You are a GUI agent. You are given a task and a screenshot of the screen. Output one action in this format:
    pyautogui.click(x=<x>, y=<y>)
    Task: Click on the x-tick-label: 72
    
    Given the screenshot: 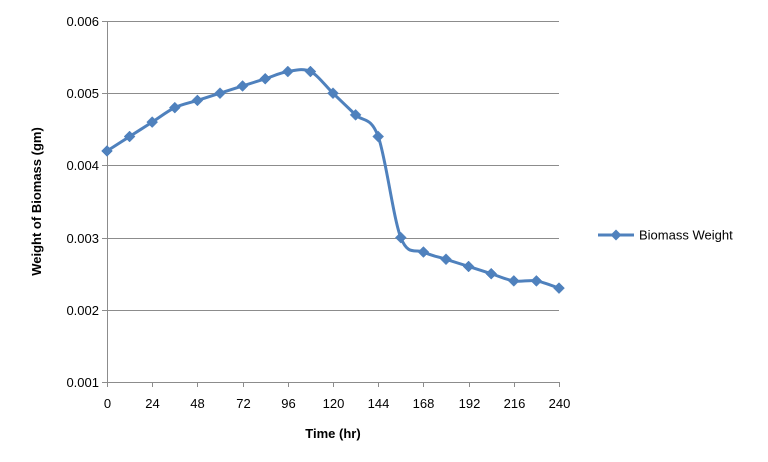 What is the action you would take?
    pyautogui.click(x=243, y=403)
    